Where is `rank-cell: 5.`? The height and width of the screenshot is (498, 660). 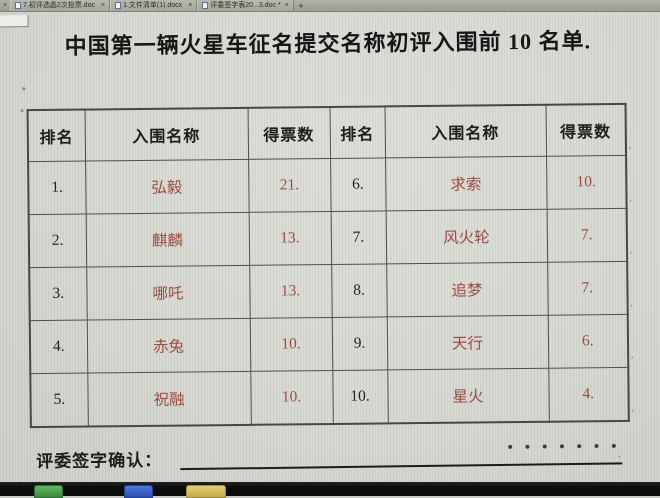 rank-cell: 5. is located at coordinates (59, 400).